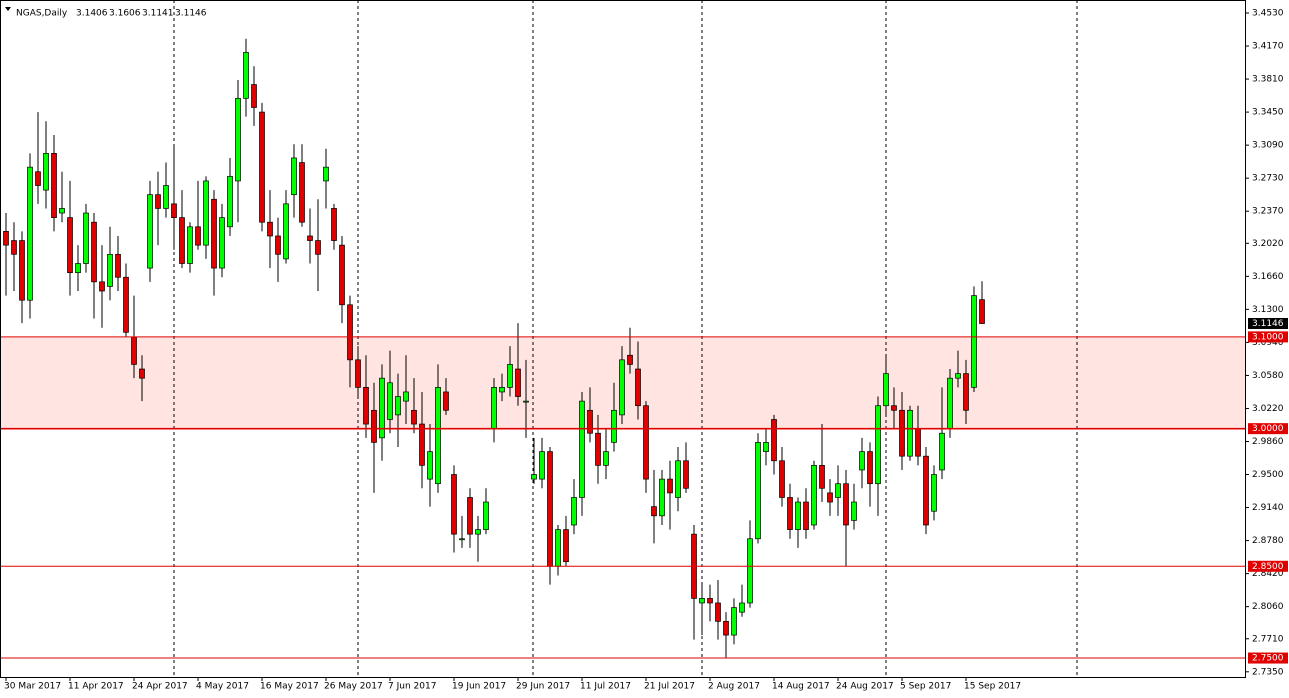 The width and height of the screenshot is (1289, 698). Describe the element at coordinates (158, 14) in the screenshot. I see `ohlc-low: 3.1141` at that location.